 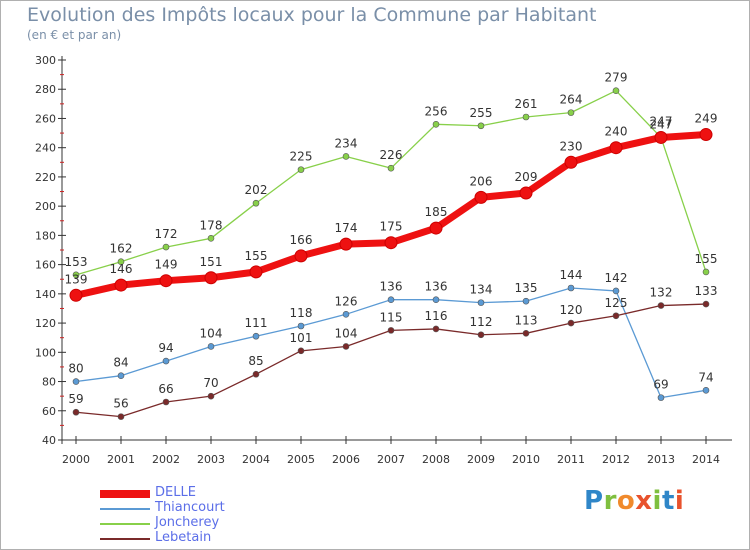 I want to click on y-tick-label: 180, so click(x=45, y=235).